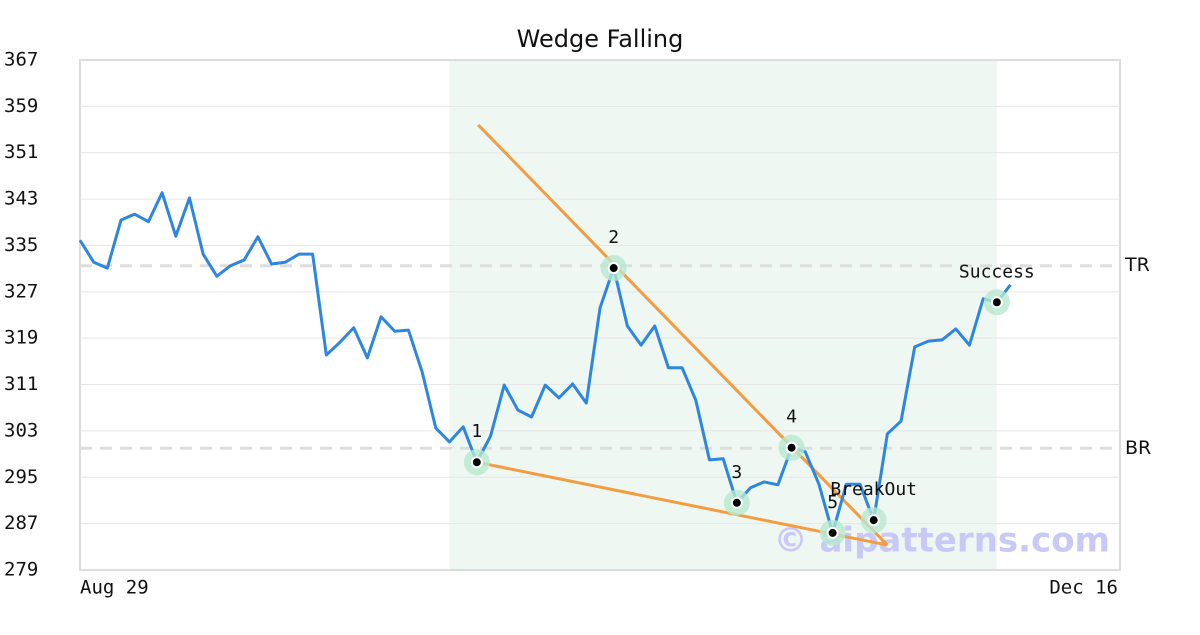 This screenshot has height=635, width=1200. What do you see at coordinates (21, 106) in the screenshot?
I see `y-tick-label: 359` at bounding box center [21, 106].